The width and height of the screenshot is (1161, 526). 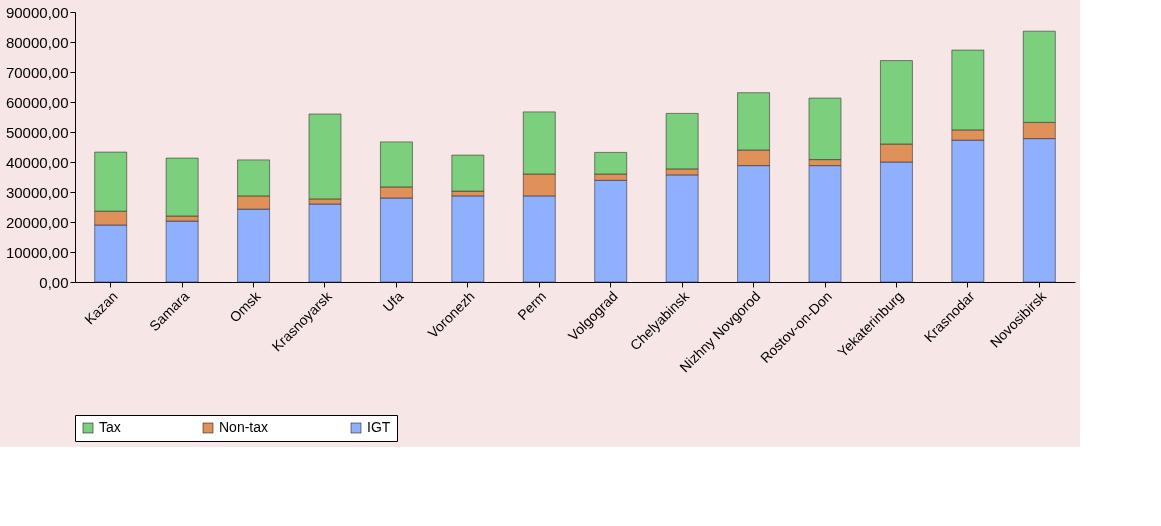 What do you see at coordinates (37, 102) in the screenshot?
I see `y-tick-label: 60000,00` at bounding box center [37, 102].